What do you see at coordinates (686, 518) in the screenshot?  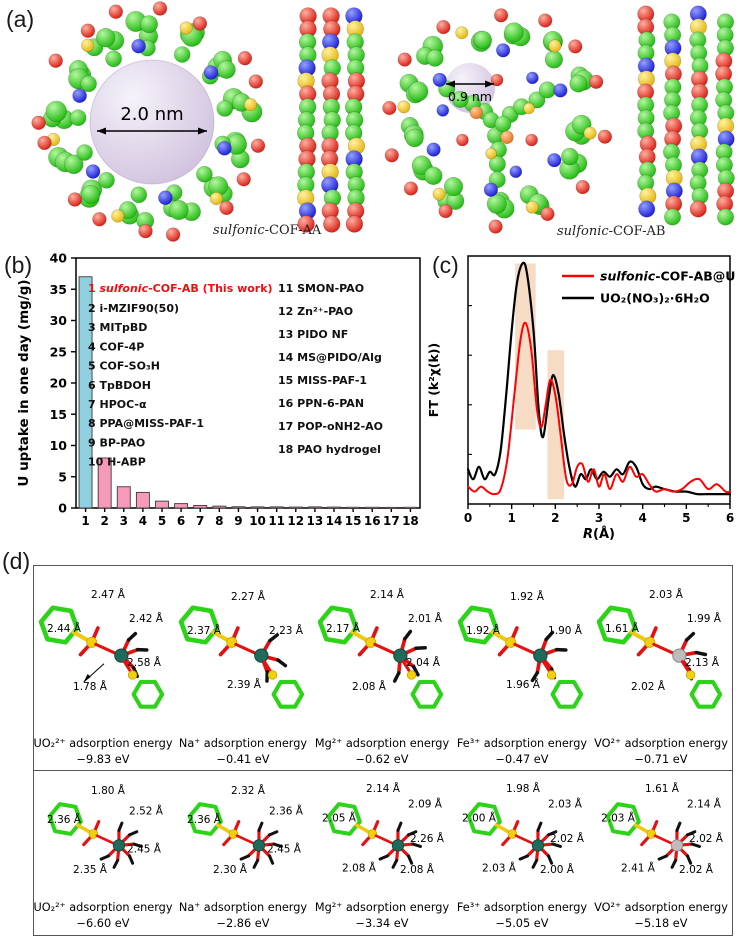 I see `x-tick-label: 5` at bounding box center [686, 518].